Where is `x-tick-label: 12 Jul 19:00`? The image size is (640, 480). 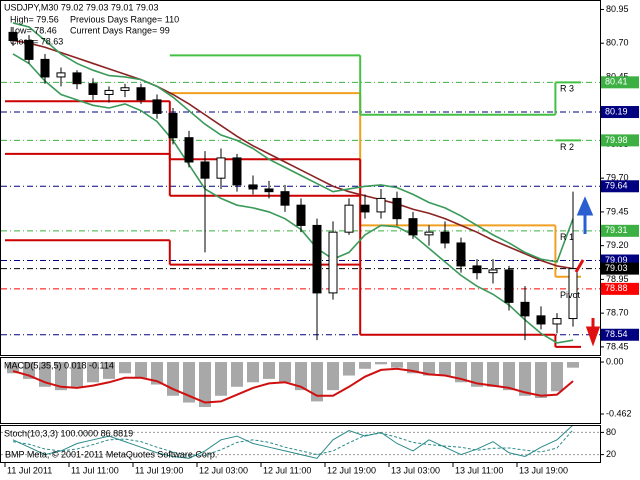
x-tick-label: 12 Jul 19:00 is located at coordinates (351, 470).